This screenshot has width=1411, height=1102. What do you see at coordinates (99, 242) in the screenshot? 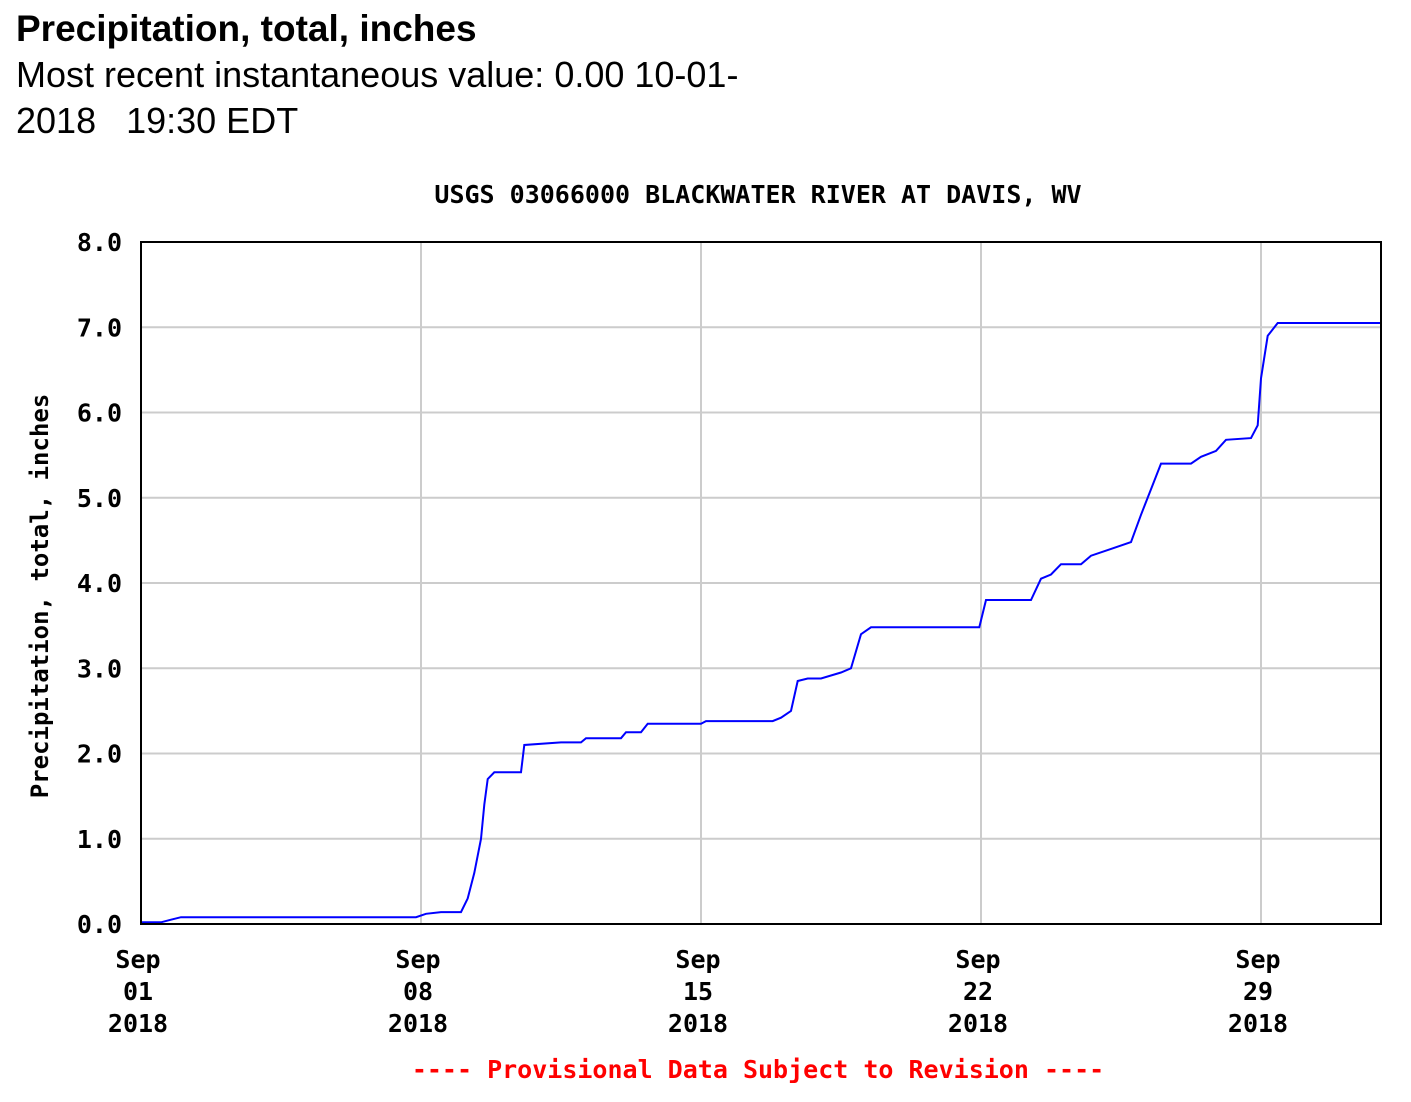
I see `y-tick-label: 8.0` at bounding box center [99, 242].